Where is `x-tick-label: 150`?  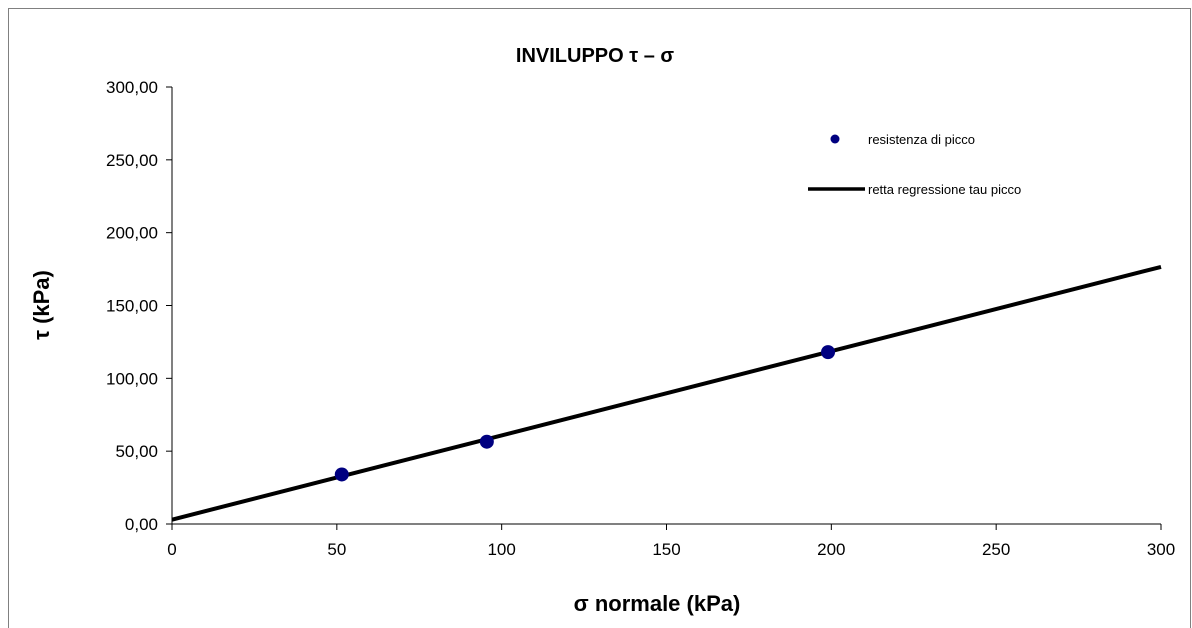
x-tick-label: 150 is located at coordinates (666, 549).